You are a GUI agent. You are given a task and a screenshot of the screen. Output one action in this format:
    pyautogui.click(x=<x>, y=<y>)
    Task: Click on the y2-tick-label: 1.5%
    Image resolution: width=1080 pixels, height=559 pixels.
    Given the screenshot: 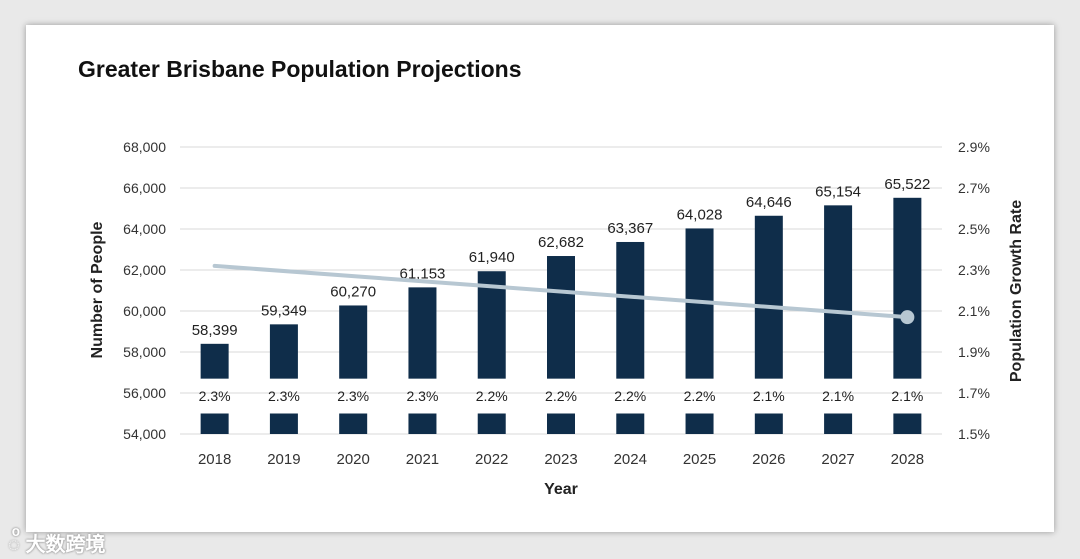 What is the action you would take?
    pyautogui.click(x=974, y=434)
    